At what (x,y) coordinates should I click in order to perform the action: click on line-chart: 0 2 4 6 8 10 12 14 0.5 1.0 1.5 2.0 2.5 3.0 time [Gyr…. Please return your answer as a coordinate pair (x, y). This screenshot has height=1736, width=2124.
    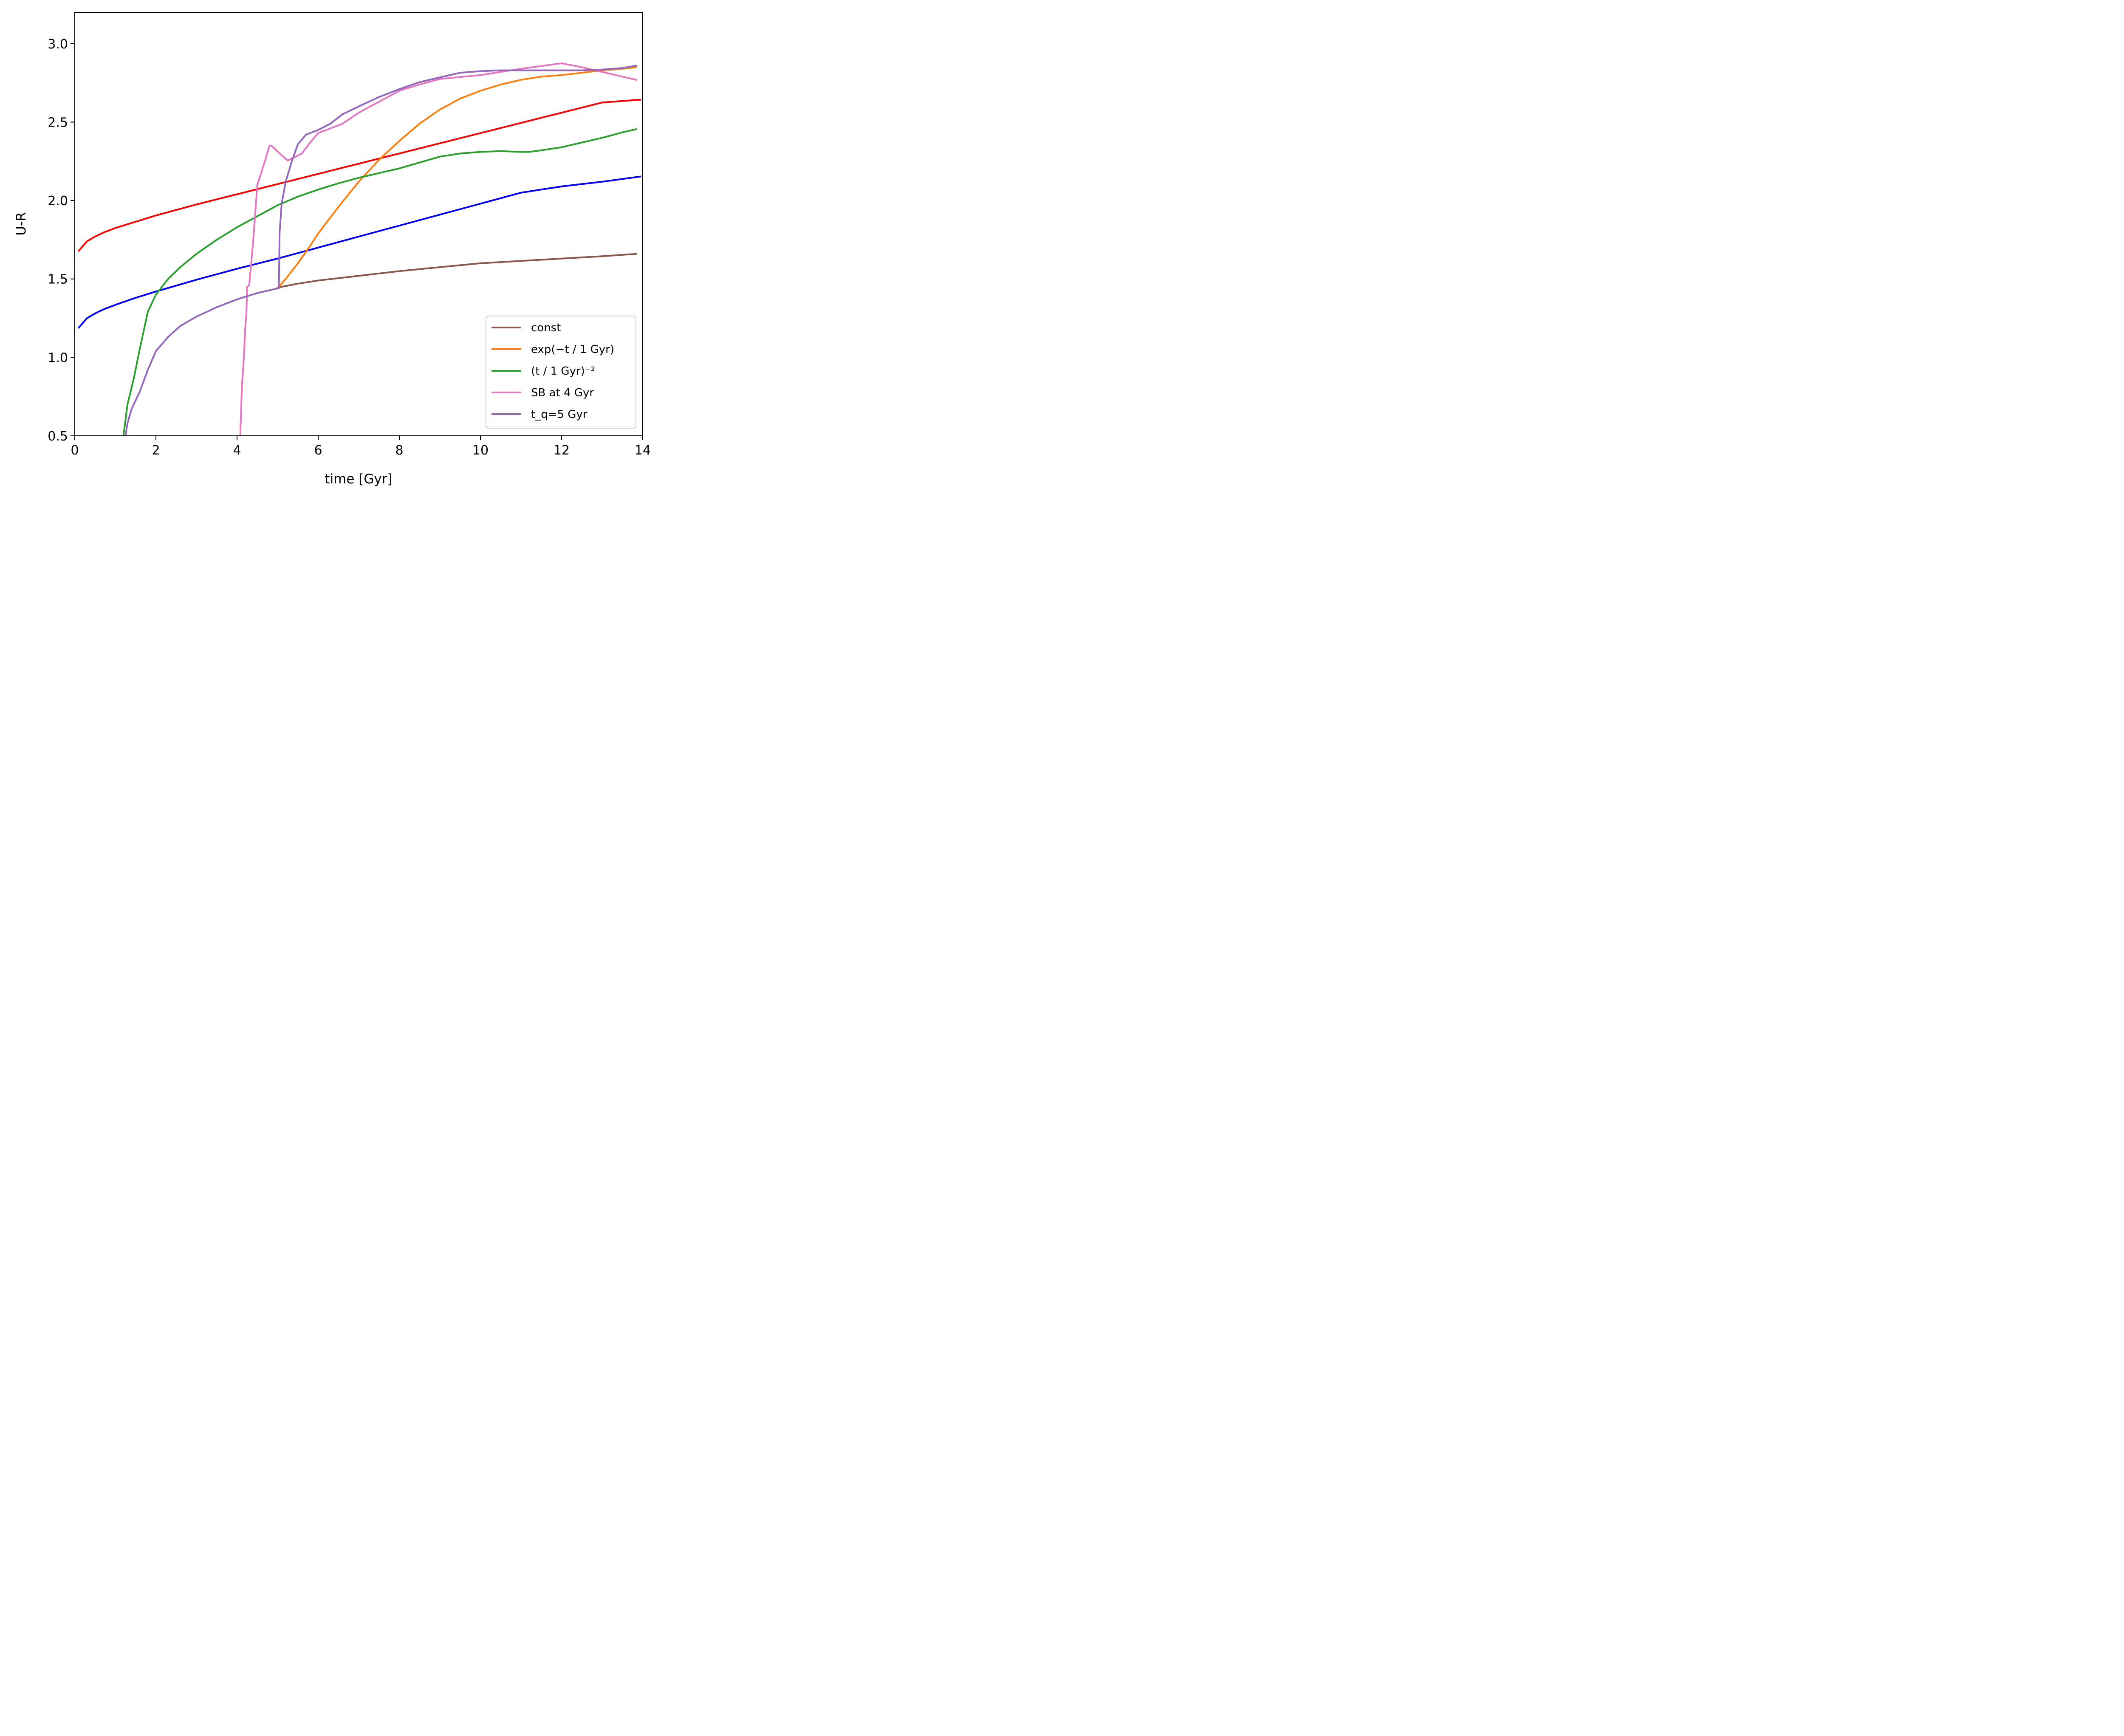
    Looking at the image, I should click on (332, 248).